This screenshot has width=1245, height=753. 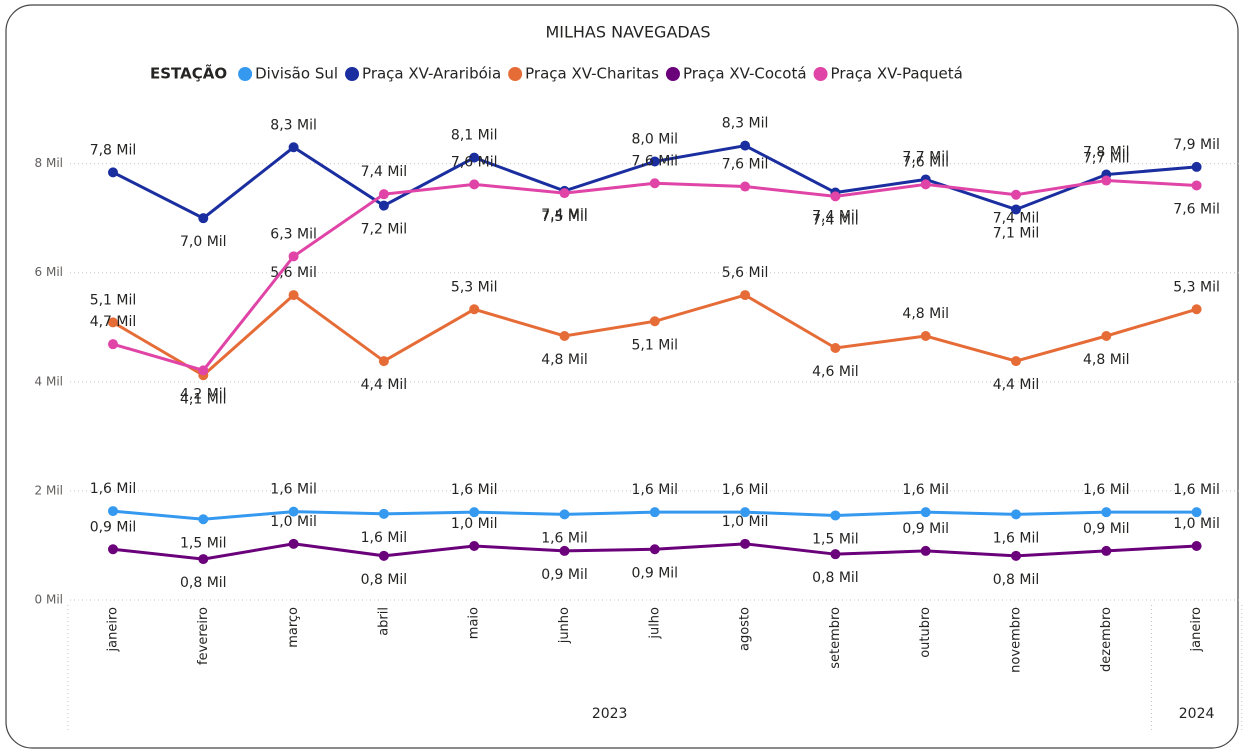 I want to click on data-label: 4,4 Mil, so click(x=384, y=385).